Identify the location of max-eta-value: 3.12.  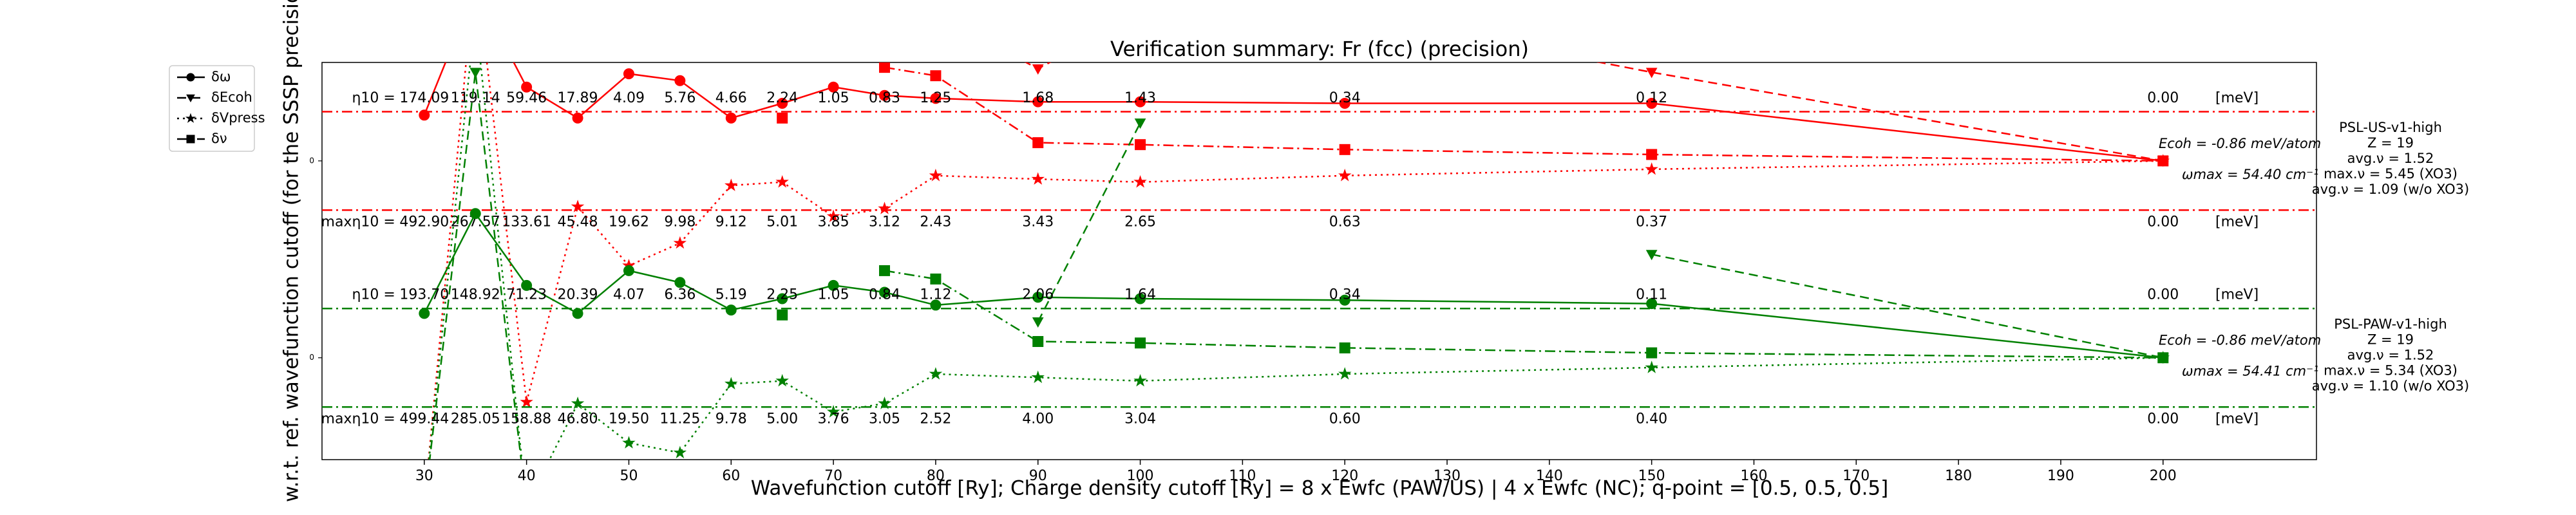
(884, 222).